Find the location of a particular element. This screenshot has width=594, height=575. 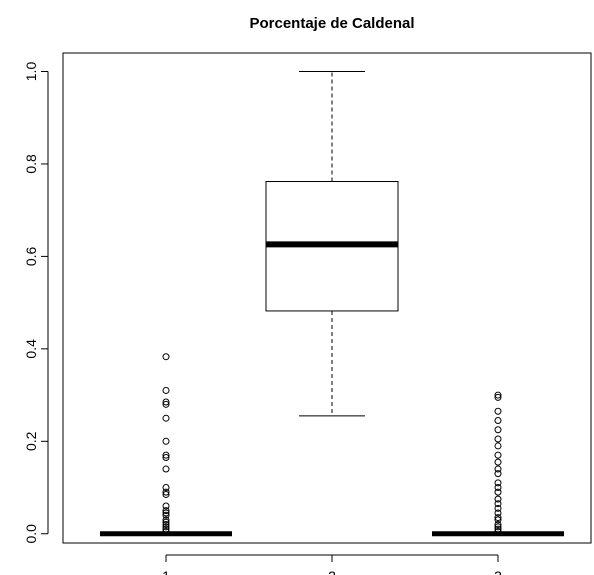

y-tick-label: 0.8 is located at coordinates (31, 164).